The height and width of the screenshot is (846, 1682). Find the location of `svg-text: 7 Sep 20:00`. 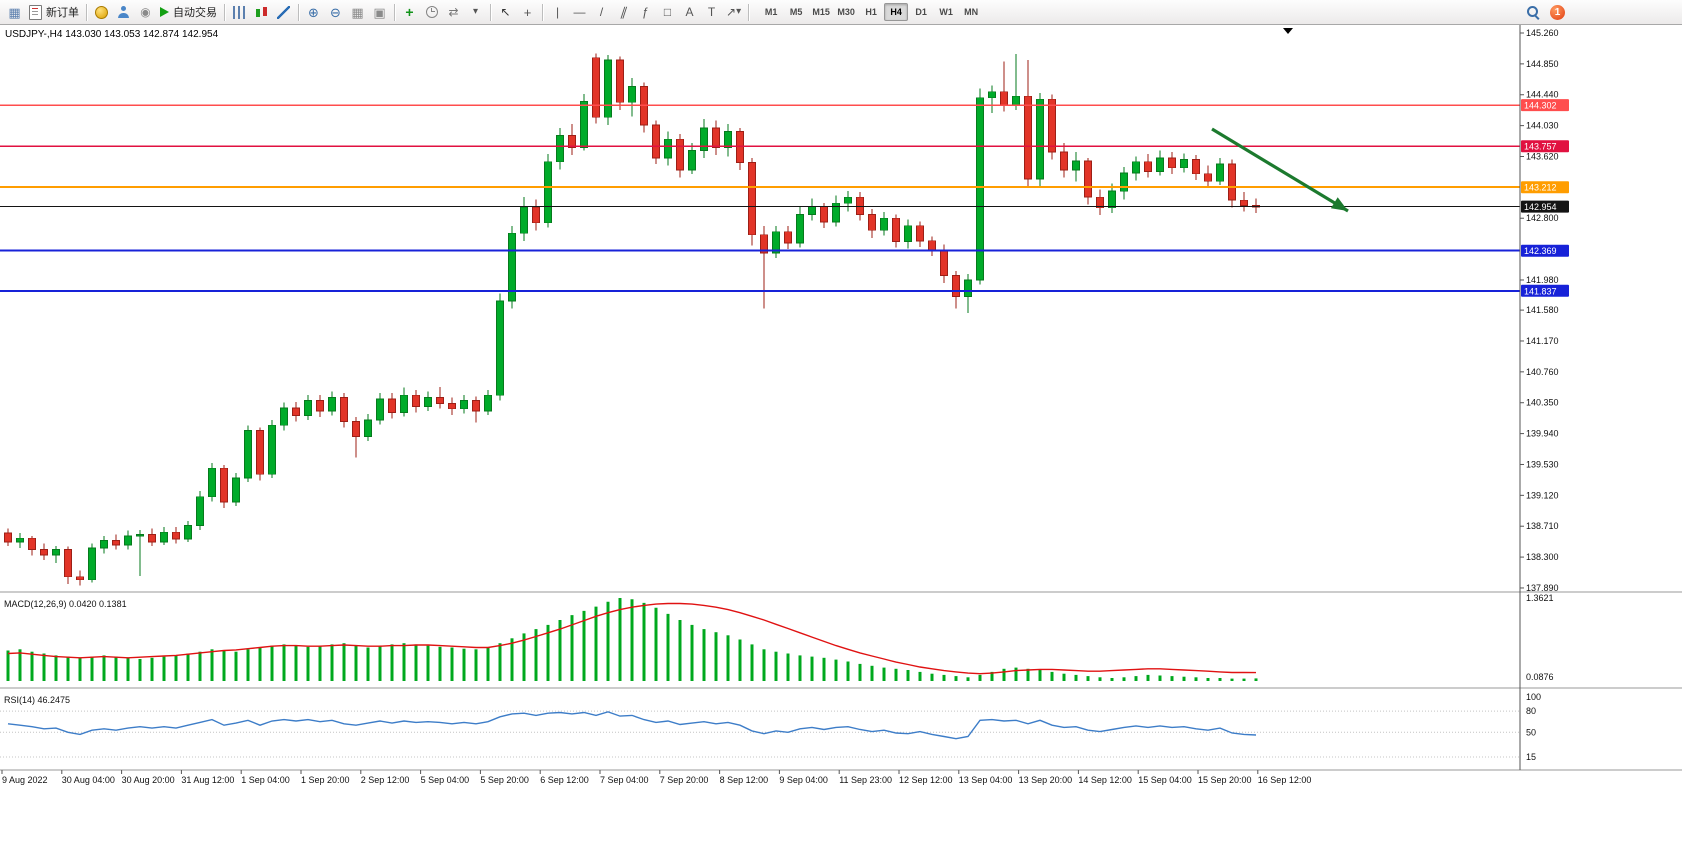

svg-text: 7 Sep 20:00 is located at coordinates (684, 780).